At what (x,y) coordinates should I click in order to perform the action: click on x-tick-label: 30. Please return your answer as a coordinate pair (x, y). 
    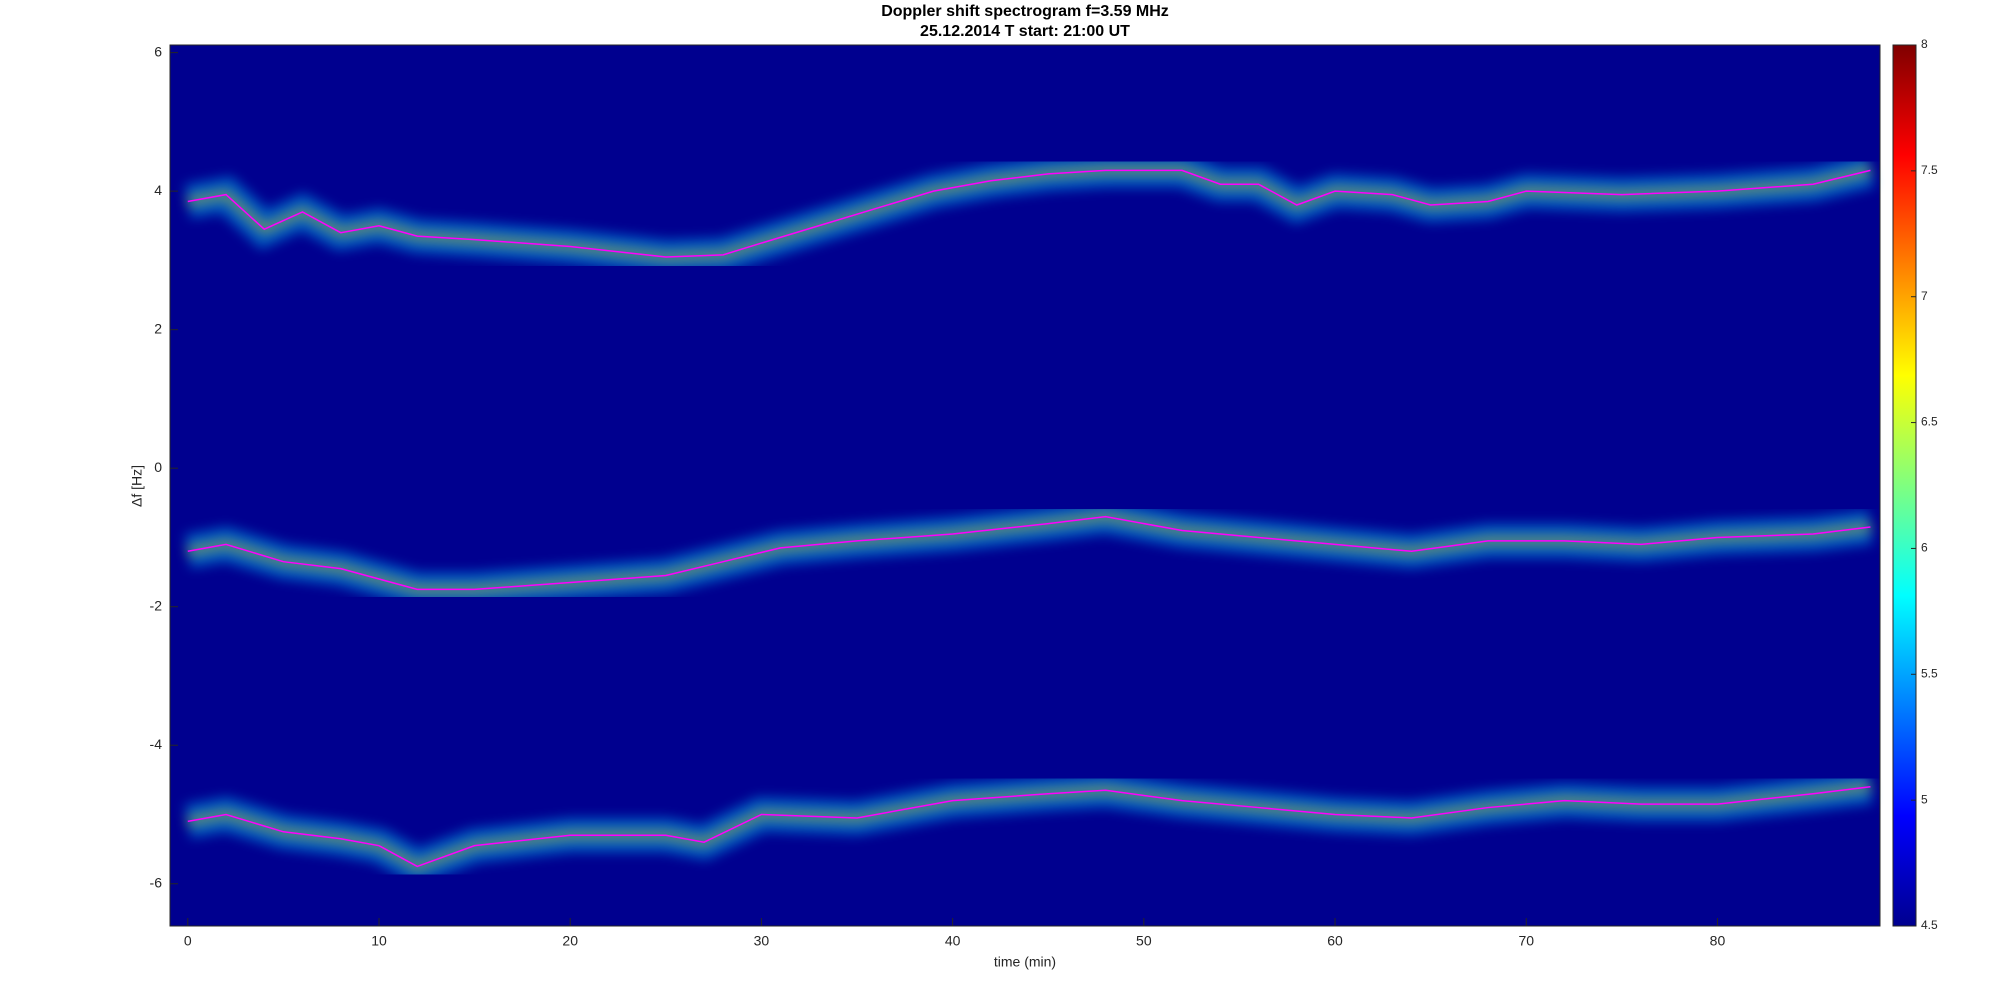
    Looking at the image, I should click on (762, 941).